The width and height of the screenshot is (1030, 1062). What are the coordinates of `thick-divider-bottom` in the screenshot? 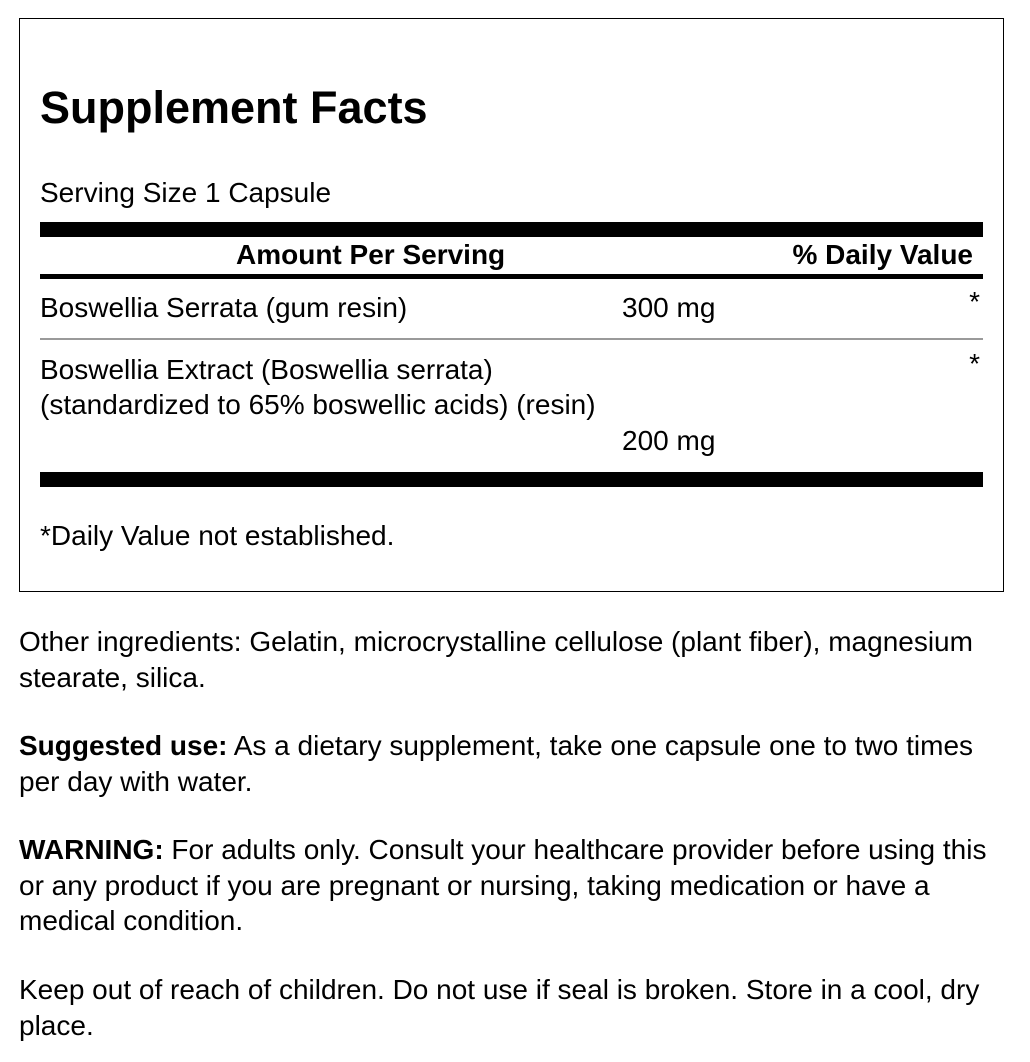 It's located at (511, 479).